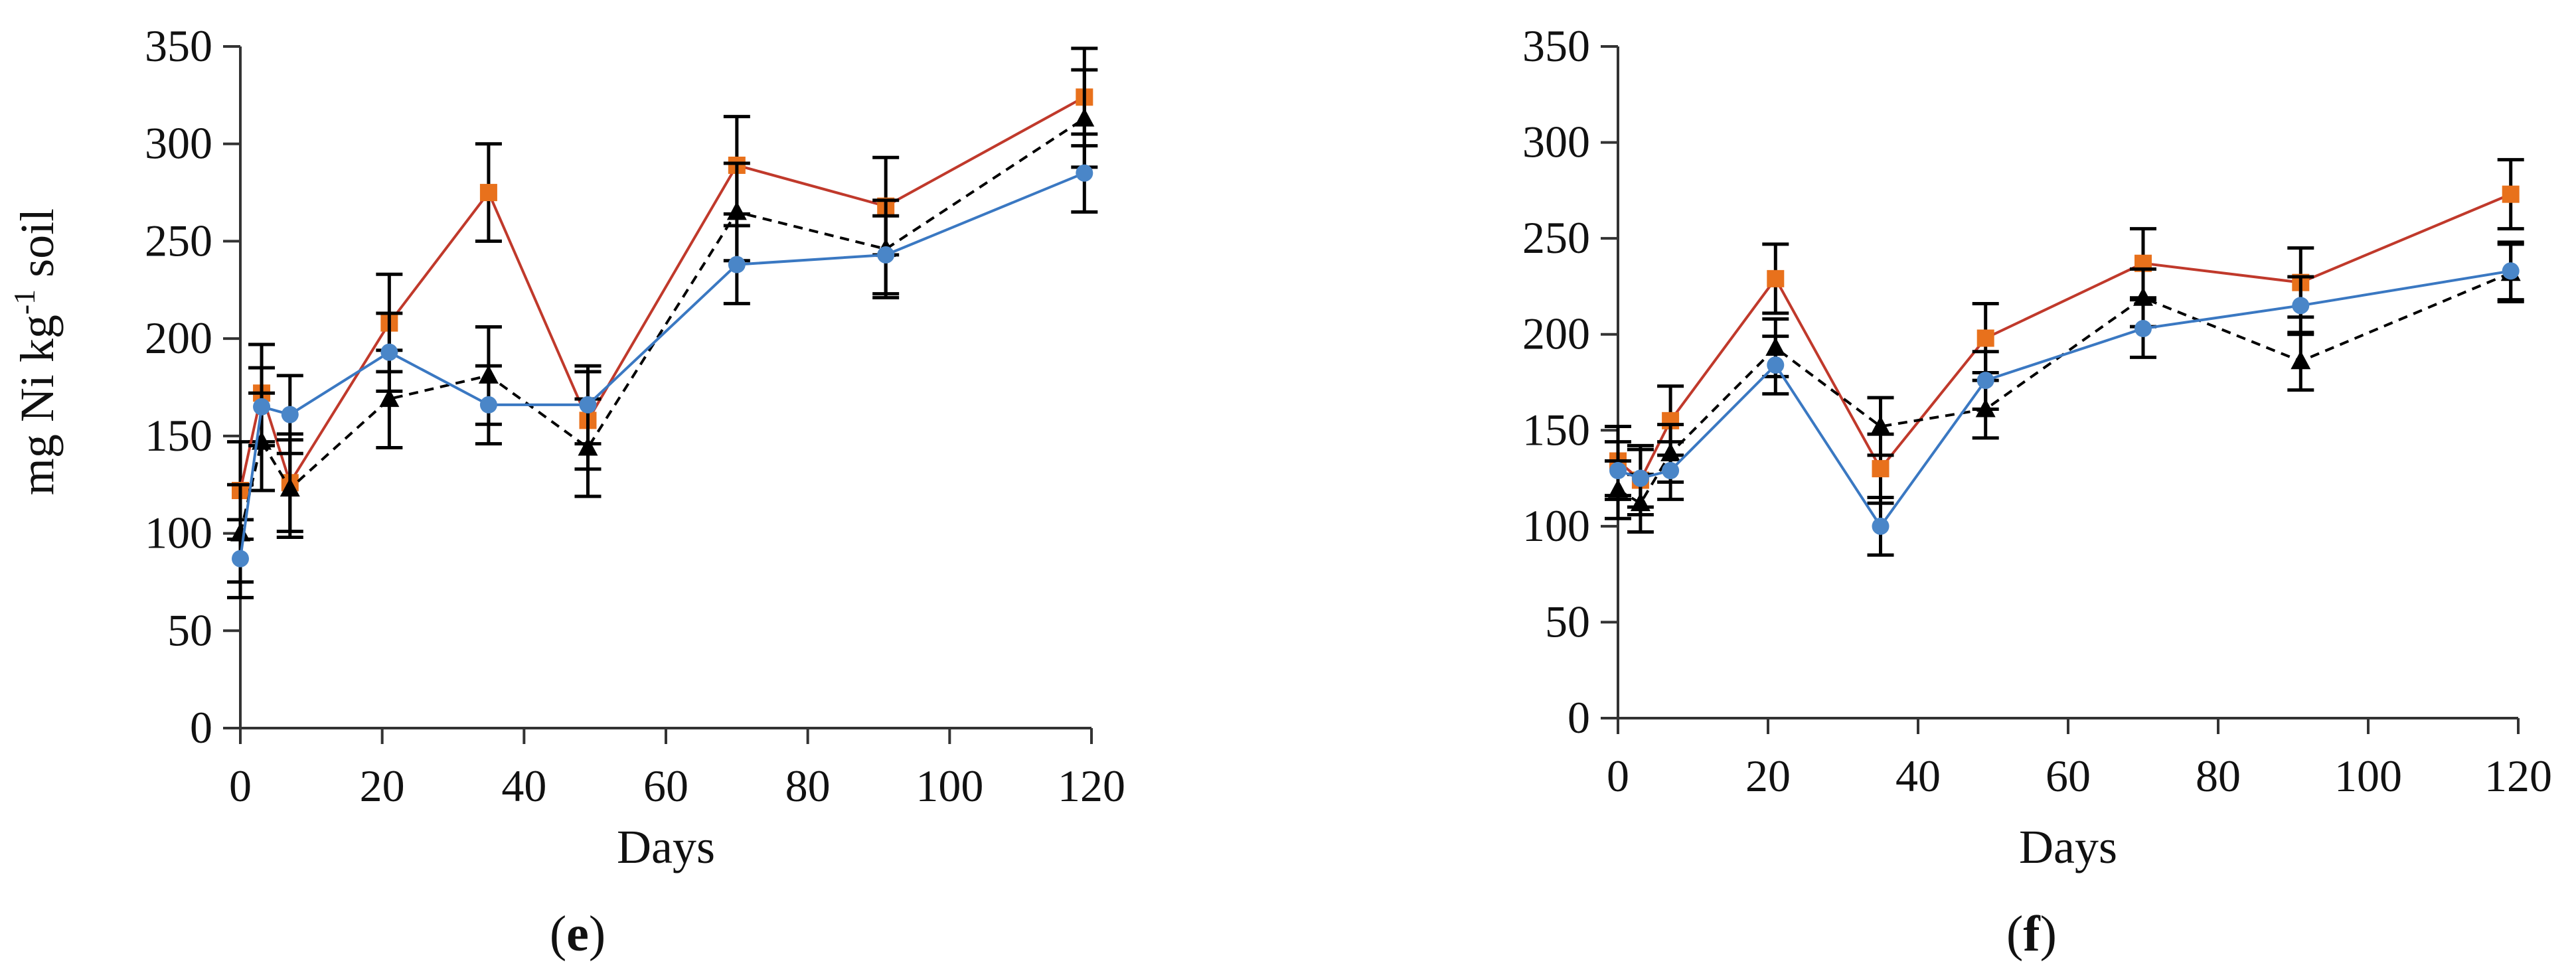 The image size is (2576, 977). I want to click on panel-caption: (e), so click(577, 934).